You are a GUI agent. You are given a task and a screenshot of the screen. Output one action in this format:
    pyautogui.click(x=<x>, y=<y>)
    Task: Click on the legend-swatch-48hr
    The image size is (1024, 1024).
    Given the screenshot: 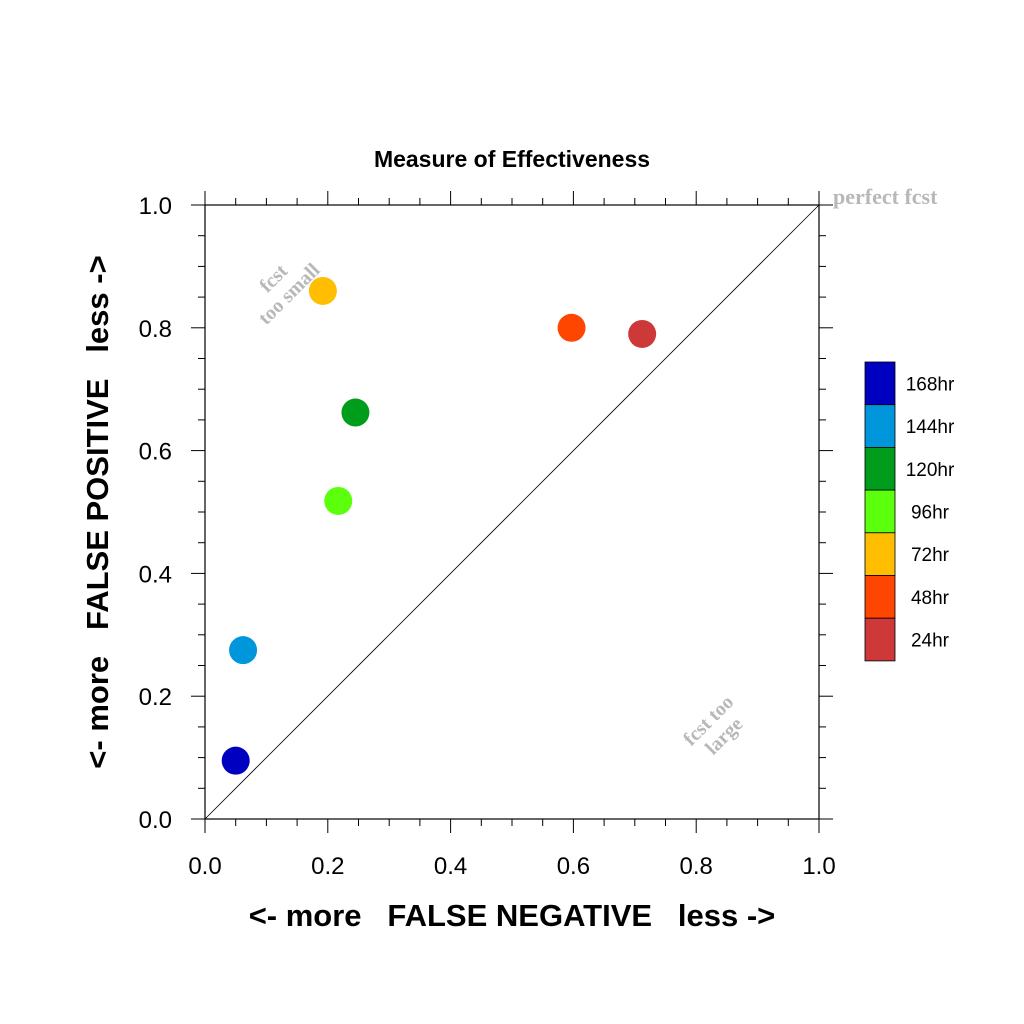 What is the action you would take?
    pyautogui.click(x=880, y=597)
    